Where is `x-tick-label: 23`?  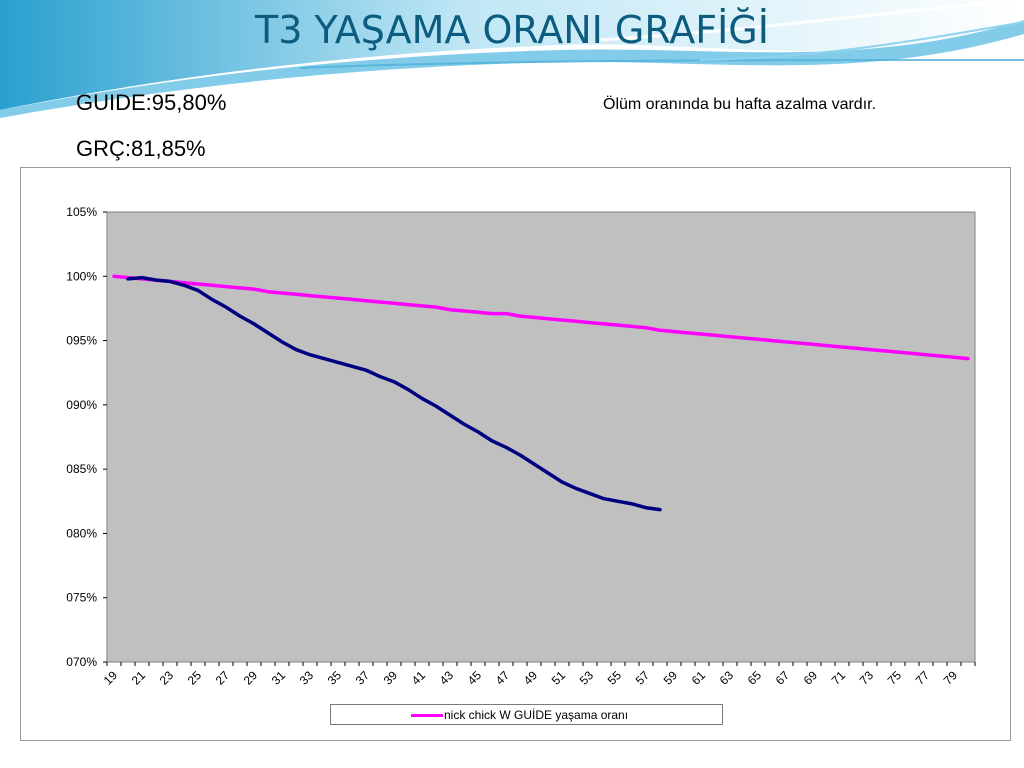 x-tick-label: 23 is located at coordinates (167, 678).